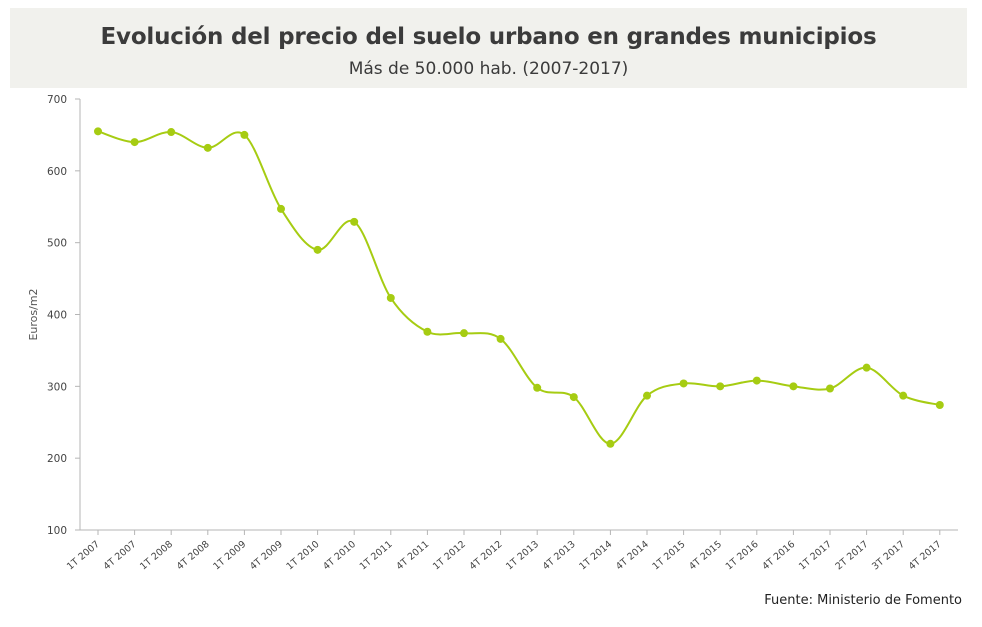 This screenshot has width=982, height=627. What do you see at coordinates (852, 556) in the screenshot?
I see `x-tick-label: 2T 2017` at bounding box center [852, 556].